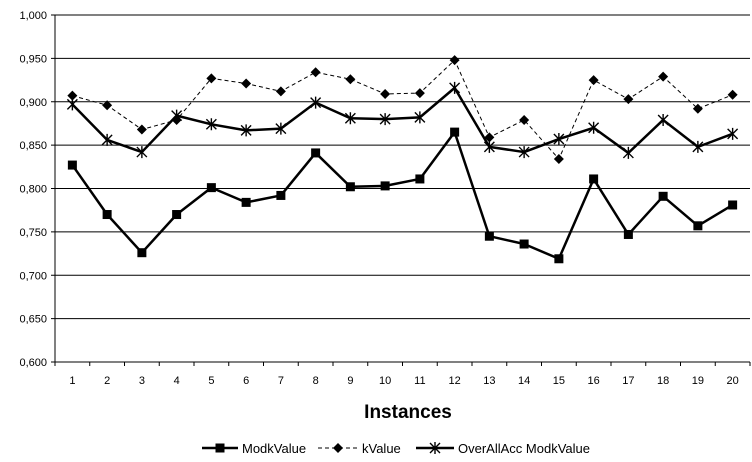 The height and width of the screenshot is (462, 752). Describe the element at coordinates (419, 381) in the screenshot. I see `x-tick-label: 11` at that location.